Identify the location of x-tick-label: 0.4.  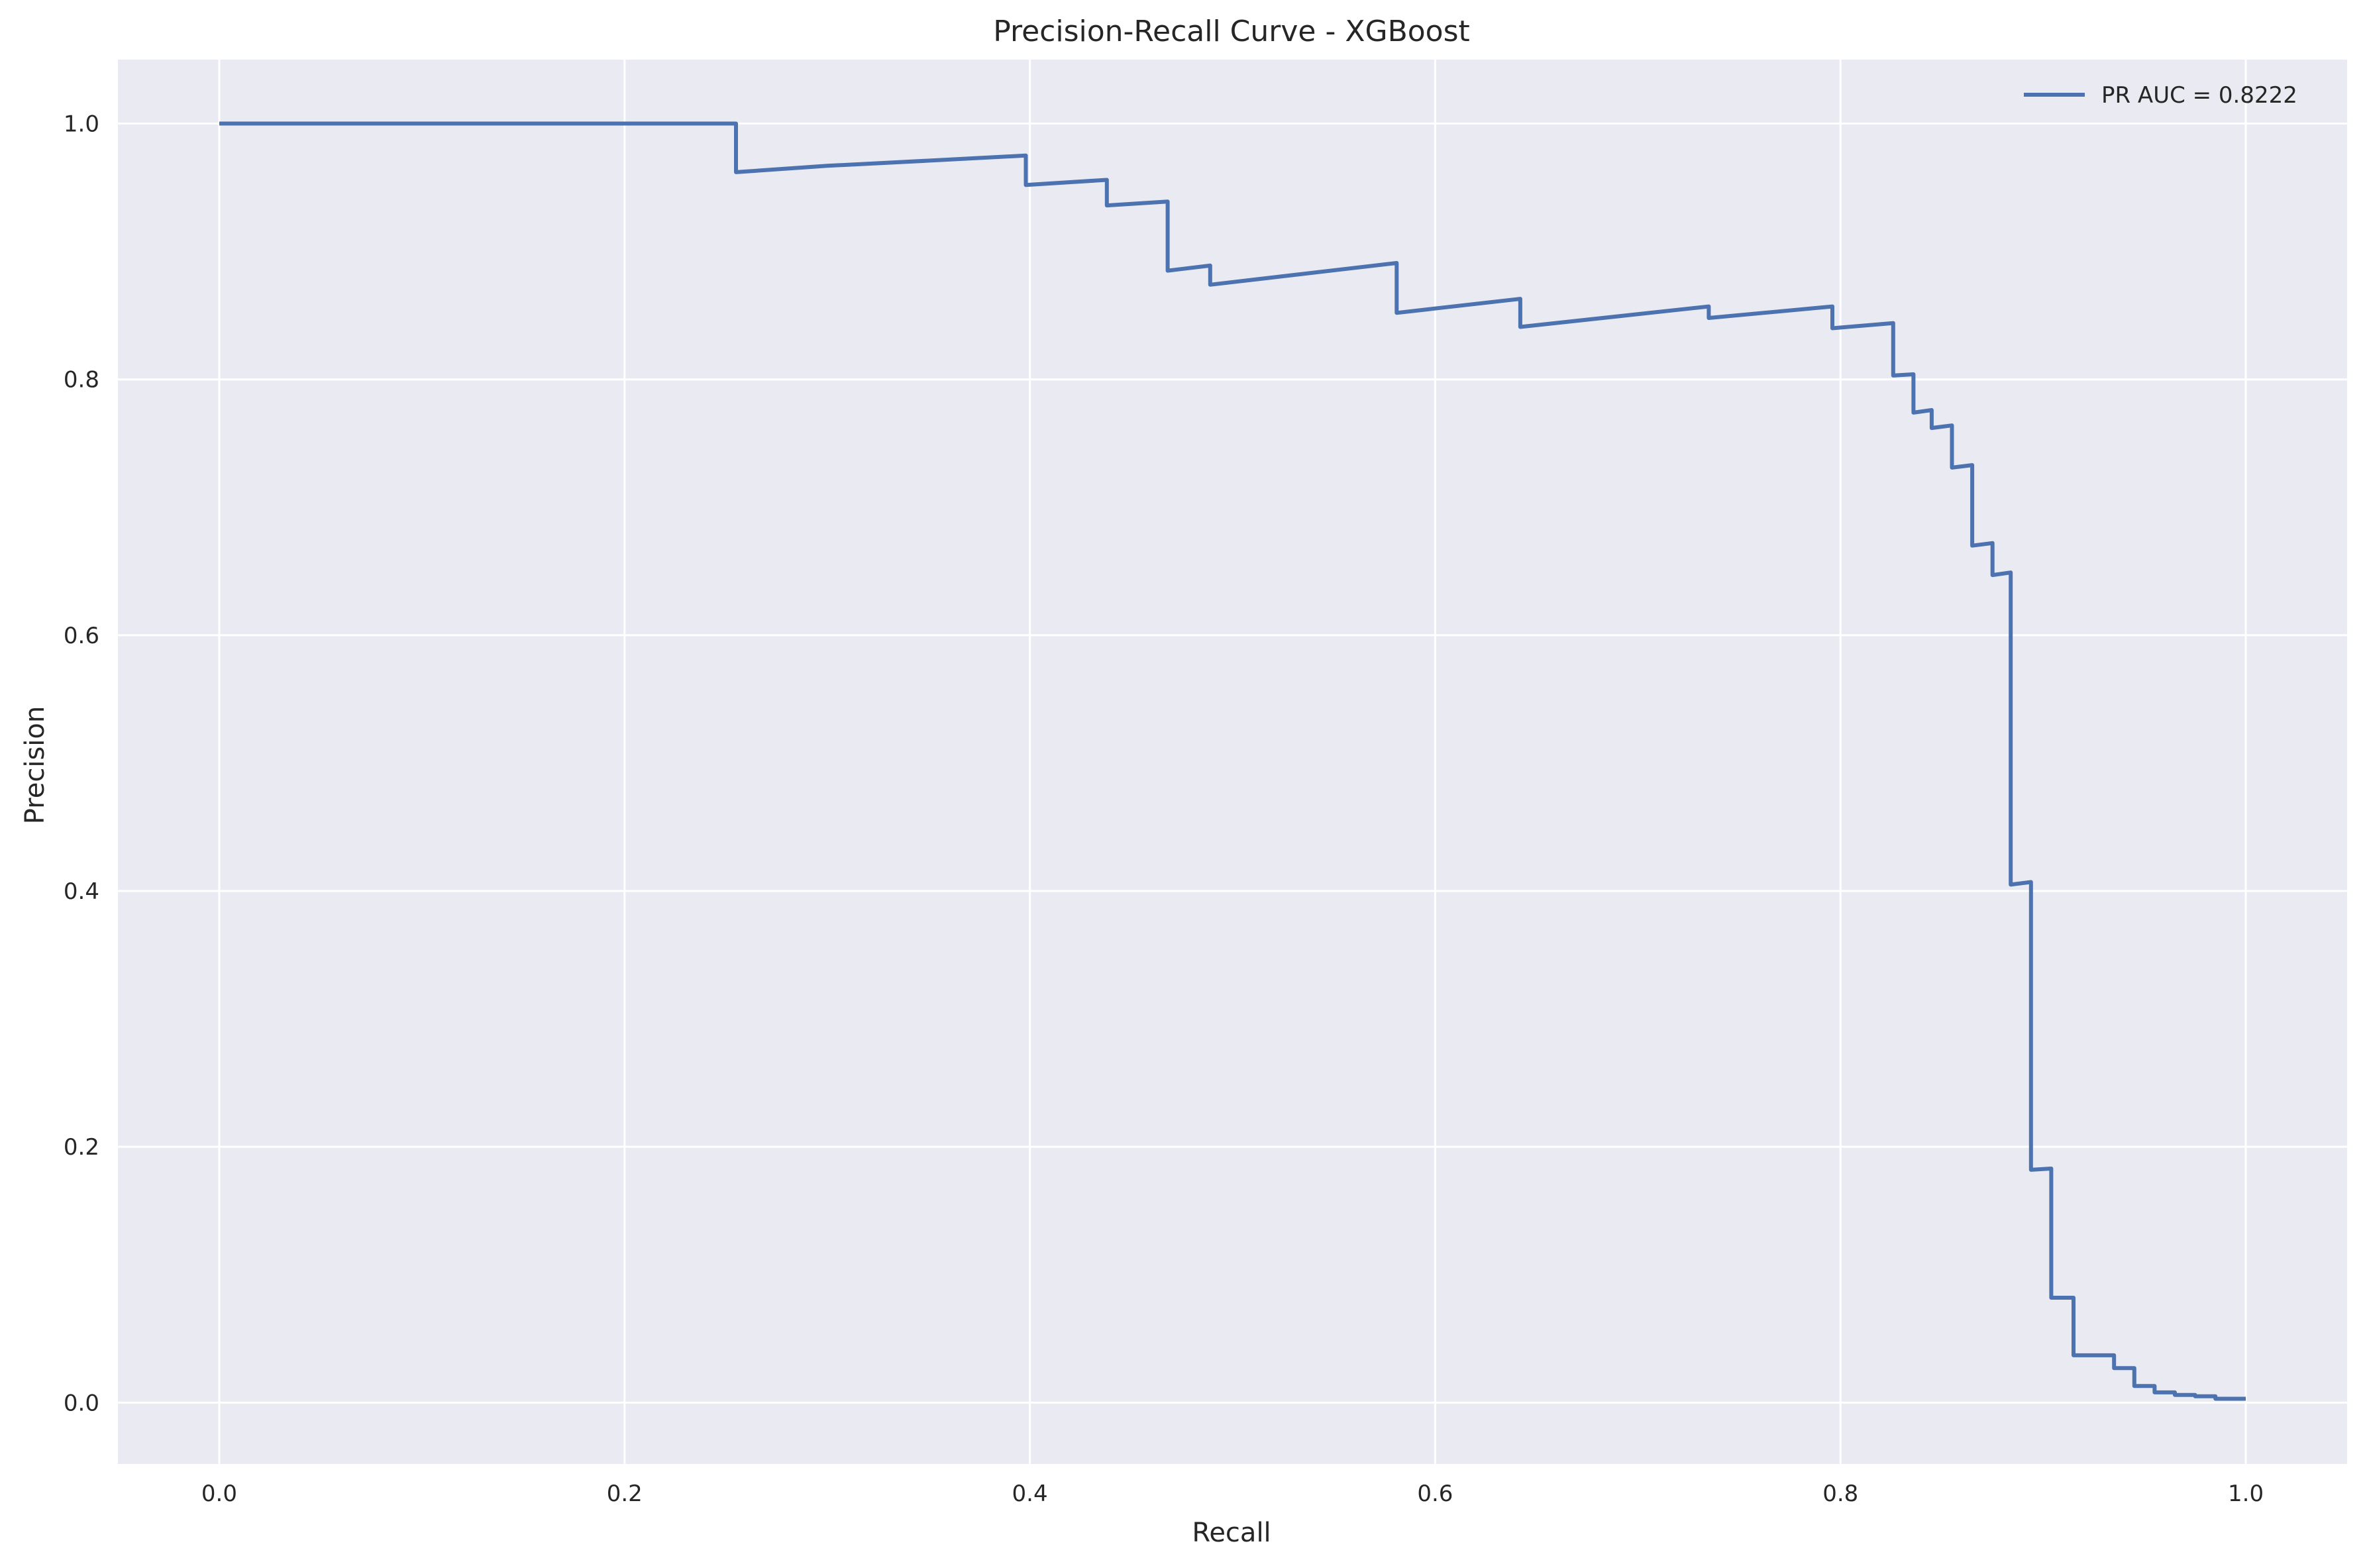
(1030, 1494).